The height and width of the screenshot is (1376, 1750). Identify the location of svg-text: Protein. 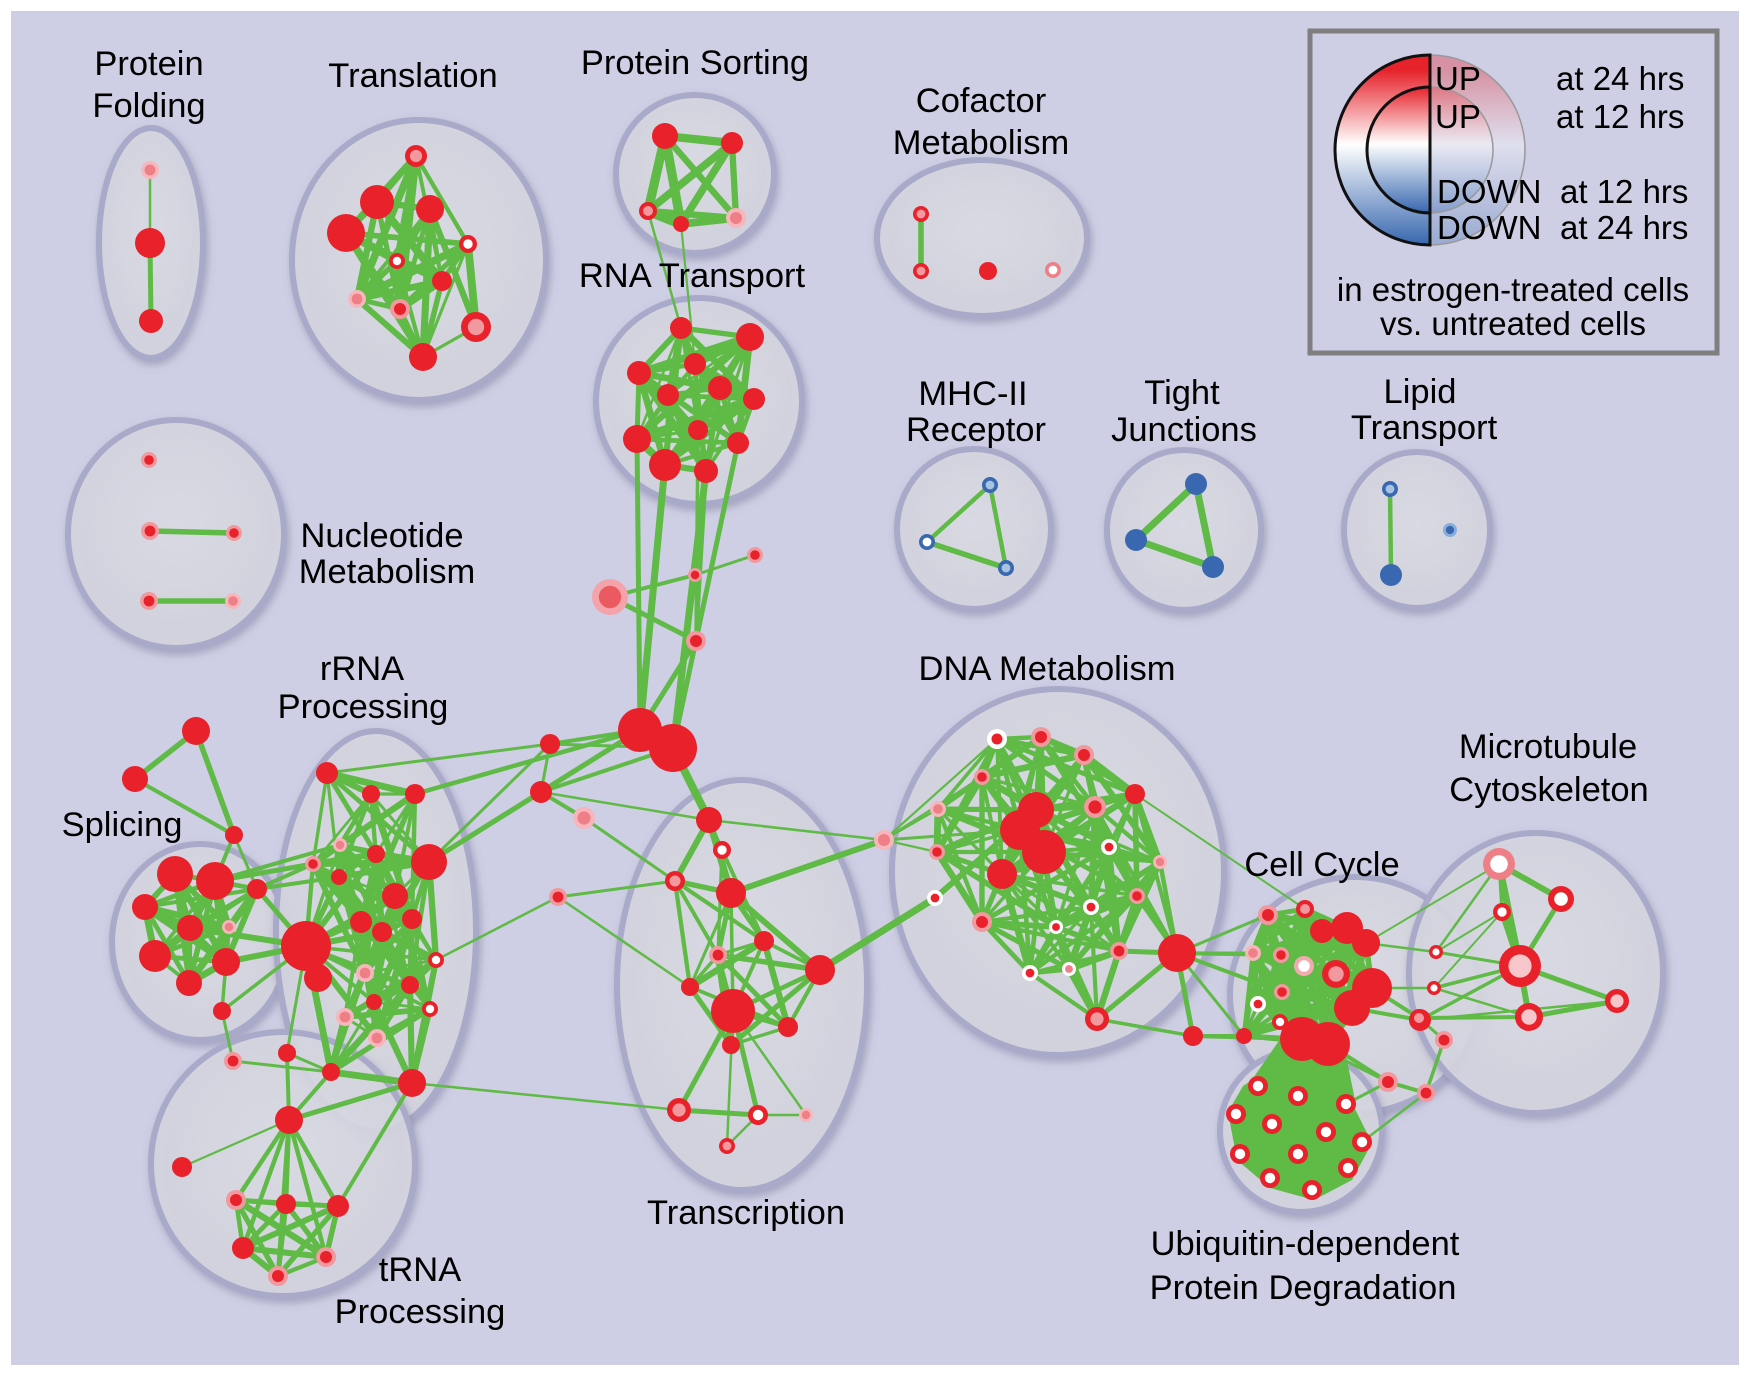
(148, 64).